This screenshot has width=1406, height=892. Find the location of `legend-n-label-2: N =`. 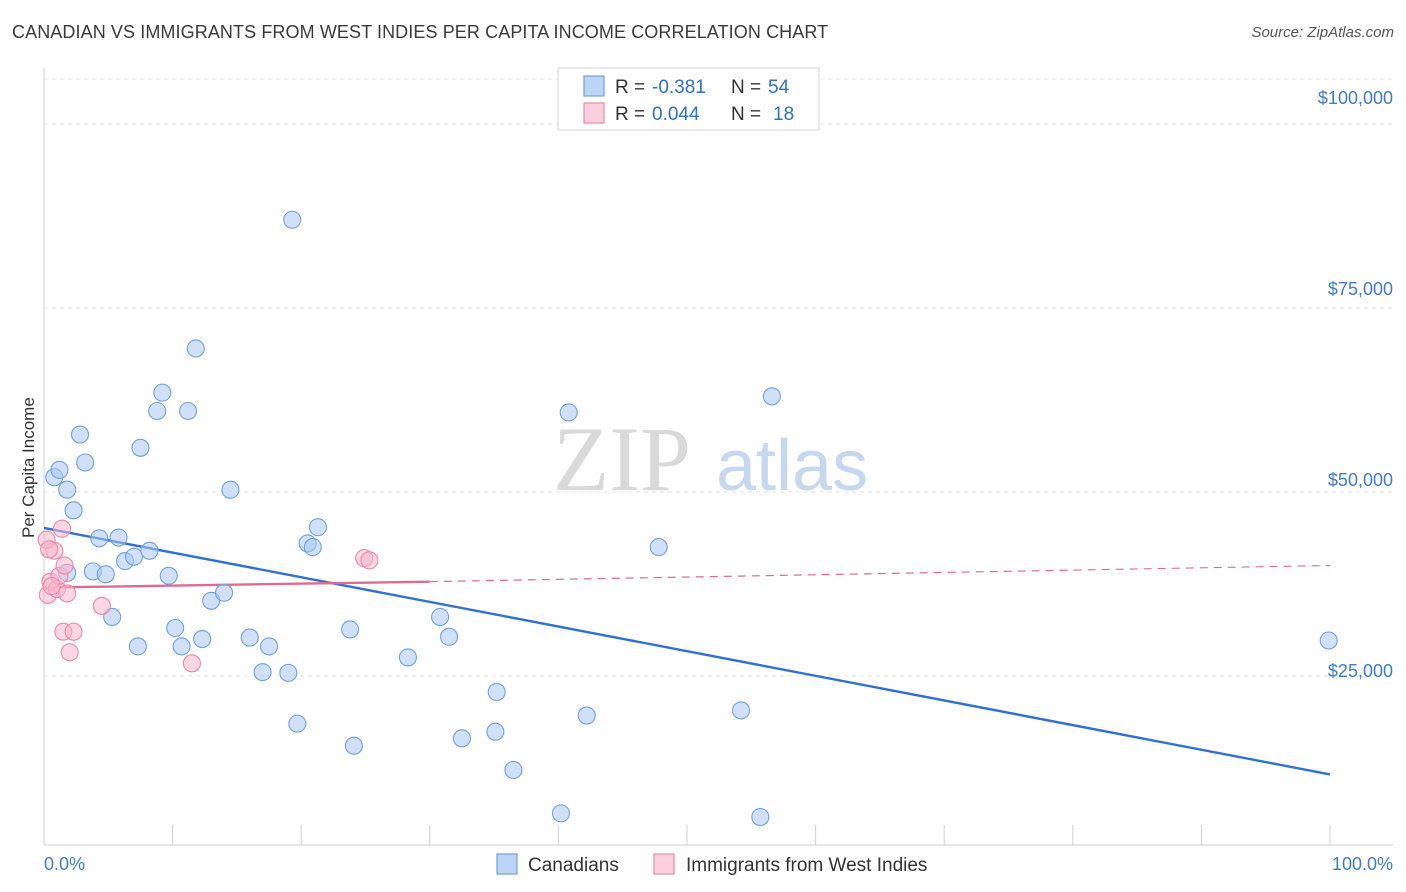

legend-n-label-2: N = is located at coordinates (746, 114).